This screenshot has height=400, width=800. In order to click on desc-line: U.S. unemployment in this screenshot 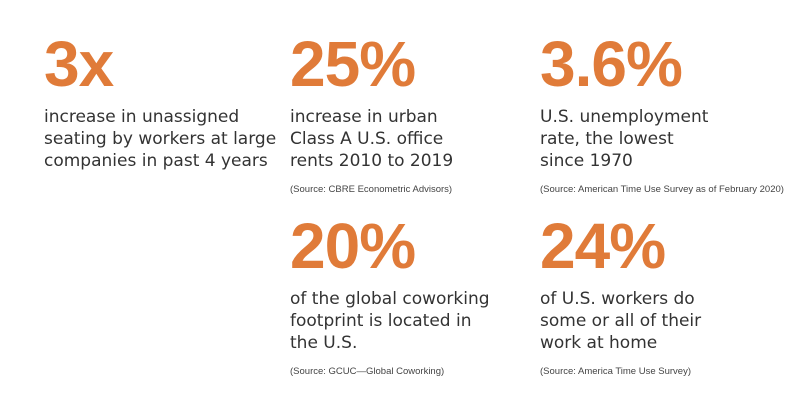, I will do `click(624, 117)`.